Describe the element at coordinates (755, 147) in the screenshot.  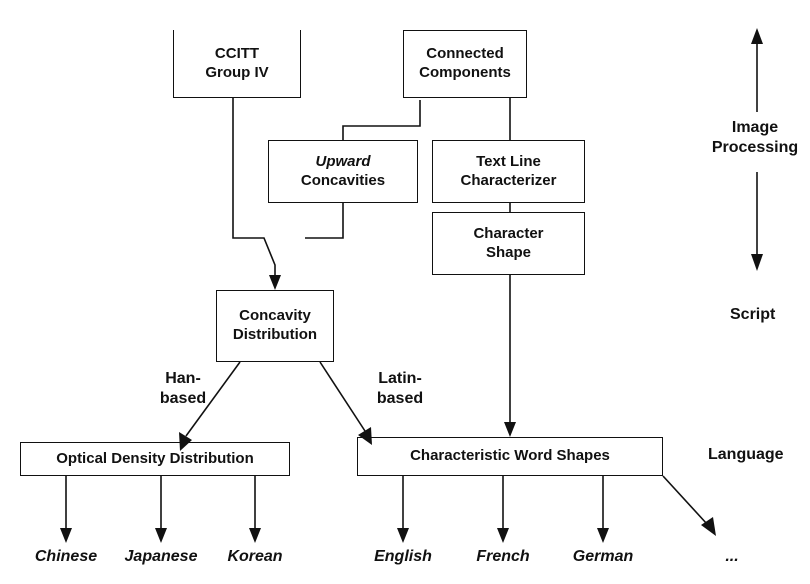
I see `stage-image-processing-line-2: Processing` at that location.